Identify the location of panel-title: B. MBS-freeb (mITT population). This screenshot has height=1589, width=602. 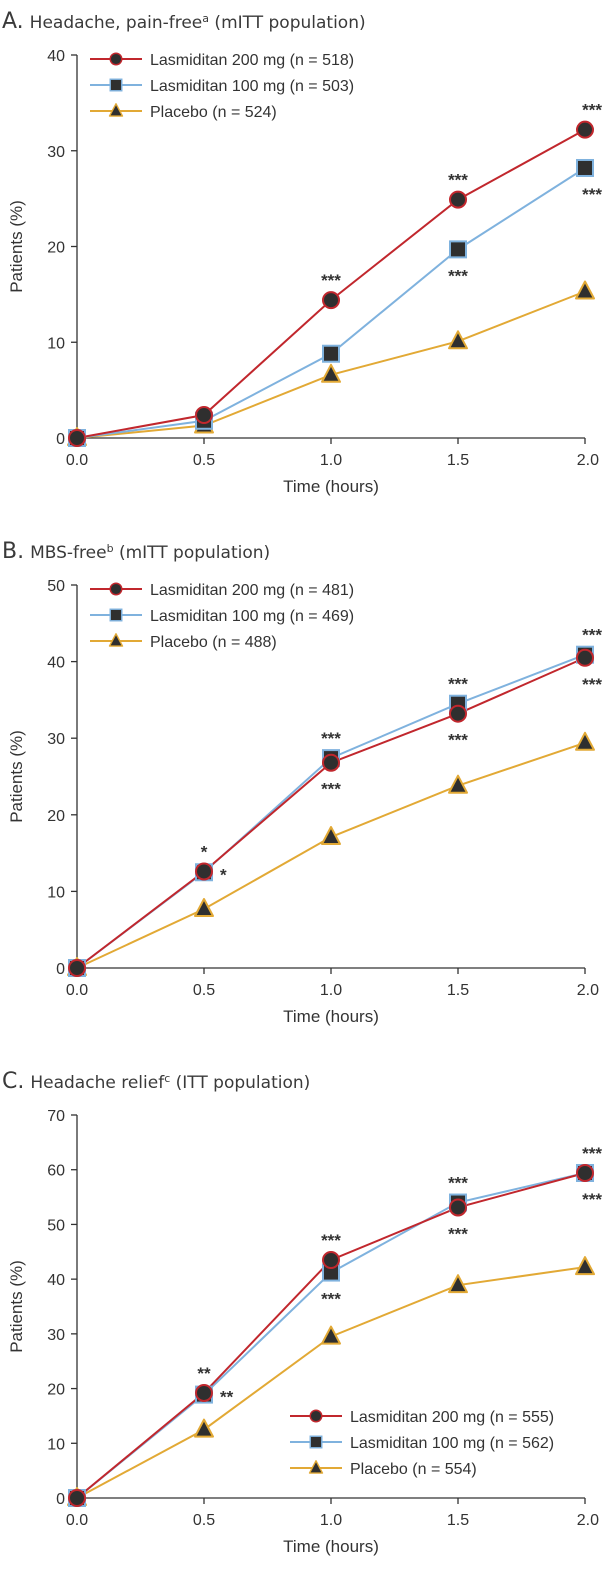
(136, 551).